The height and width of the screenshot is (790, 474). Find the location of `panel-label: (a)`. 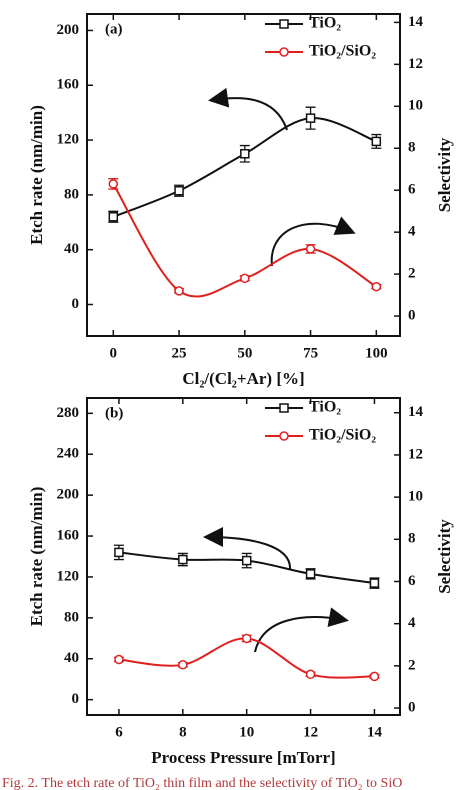

panel-label: (a) is located at coordinates (114, 29).